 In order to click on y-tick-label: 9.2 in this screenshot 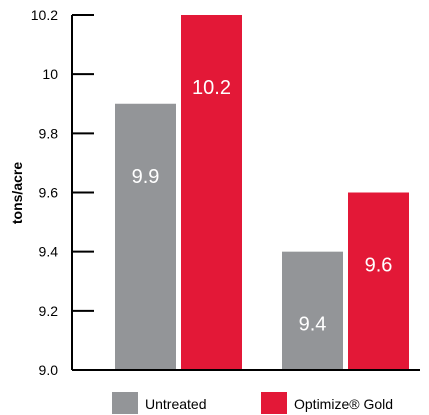, I will do `click(49, 311)`.